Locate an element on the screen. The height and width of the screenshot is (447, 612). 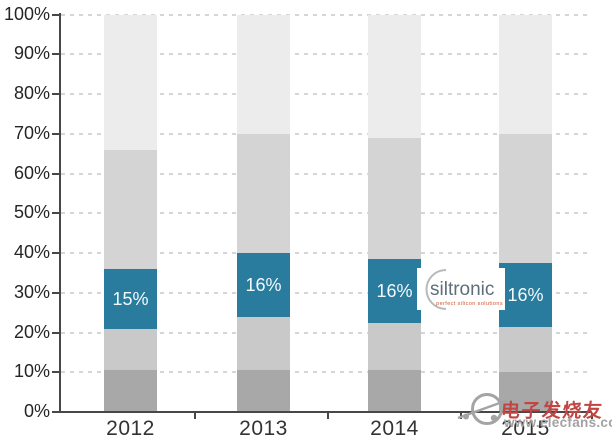
y-axis-tick-label: 10% is located at coordinates (31, 371).